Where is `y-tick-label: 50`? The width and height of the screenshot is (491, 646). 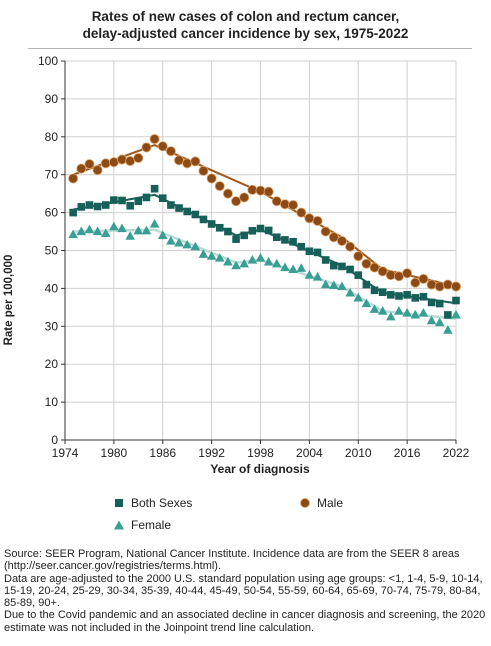 y-tick-label: 50 is located at coordinates (52, 251).